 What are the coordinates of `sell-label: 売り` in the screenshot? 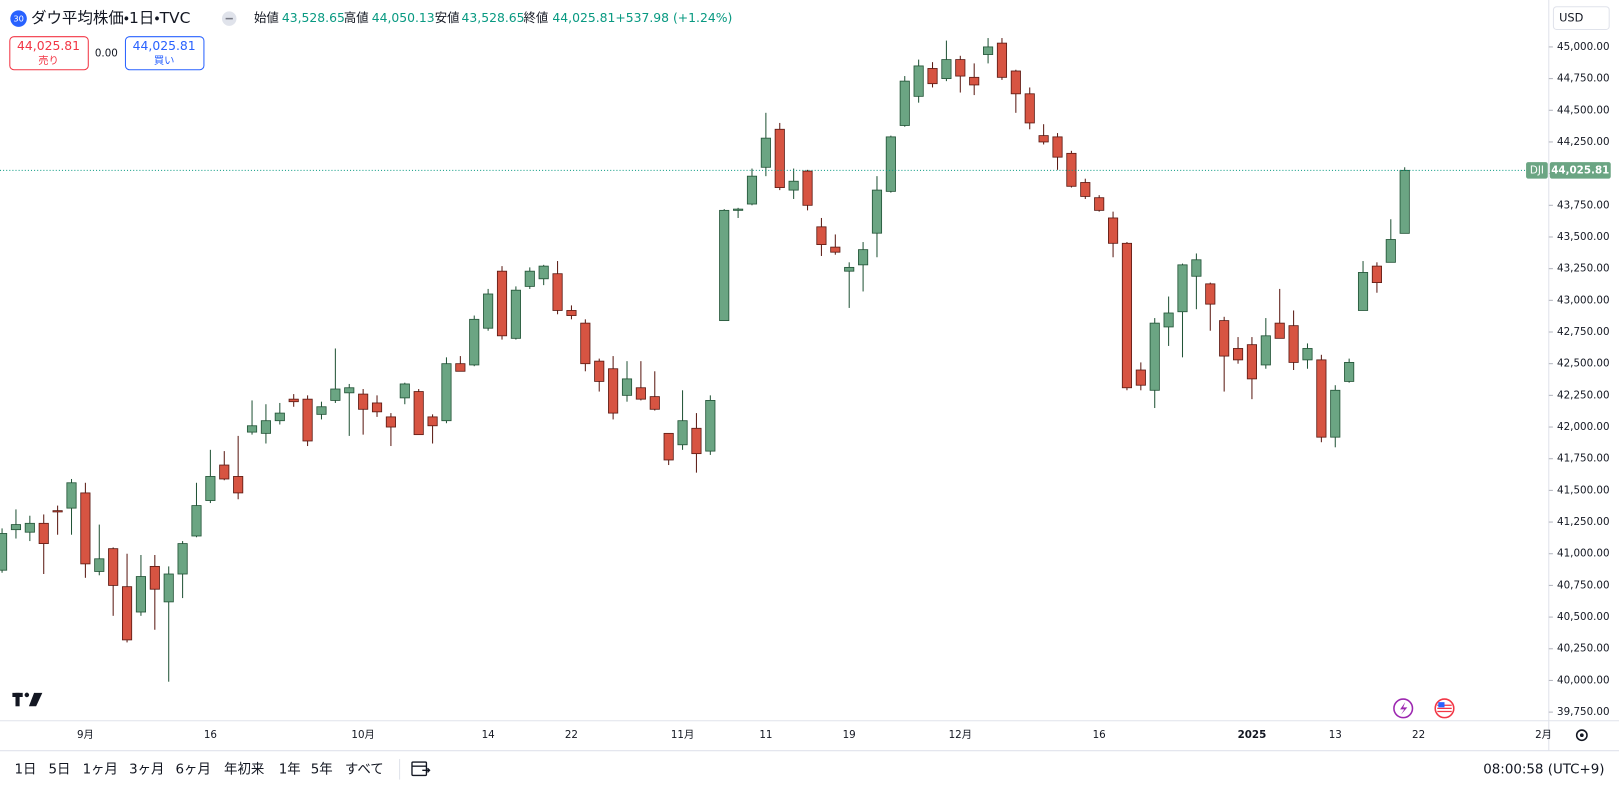 It's located at (48, 60).